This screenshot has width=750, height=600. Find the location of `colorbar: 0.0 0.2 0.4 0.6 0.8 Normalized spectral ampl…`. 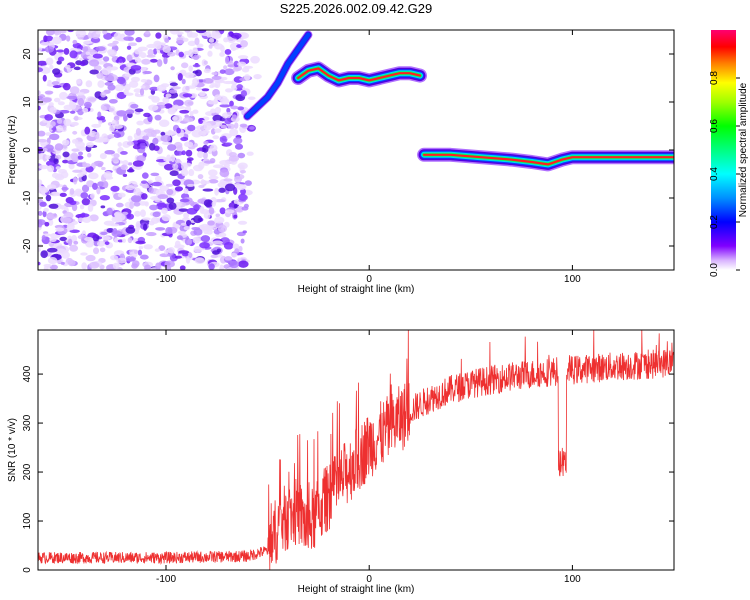

colorbar: 0.0 0.2 0.4 0.6 0.8 Normalized spectral ampl… is located at coordinates (729, 153).